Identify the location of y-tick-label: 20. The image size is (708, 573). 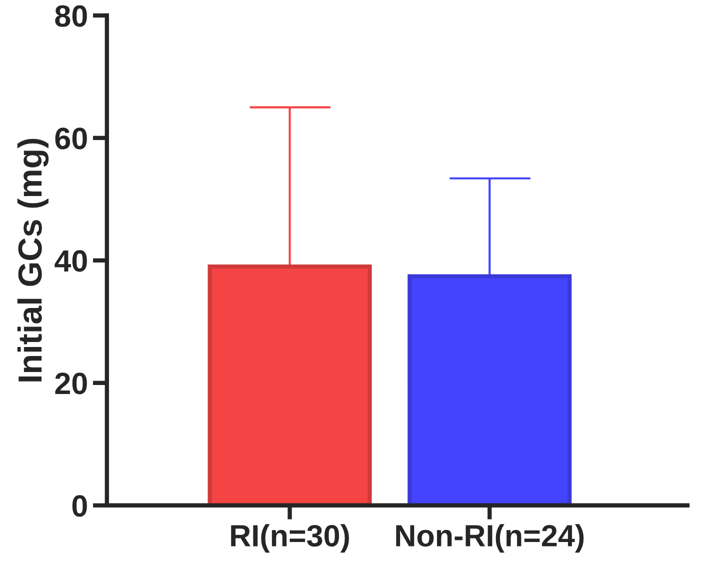
(71, 383).